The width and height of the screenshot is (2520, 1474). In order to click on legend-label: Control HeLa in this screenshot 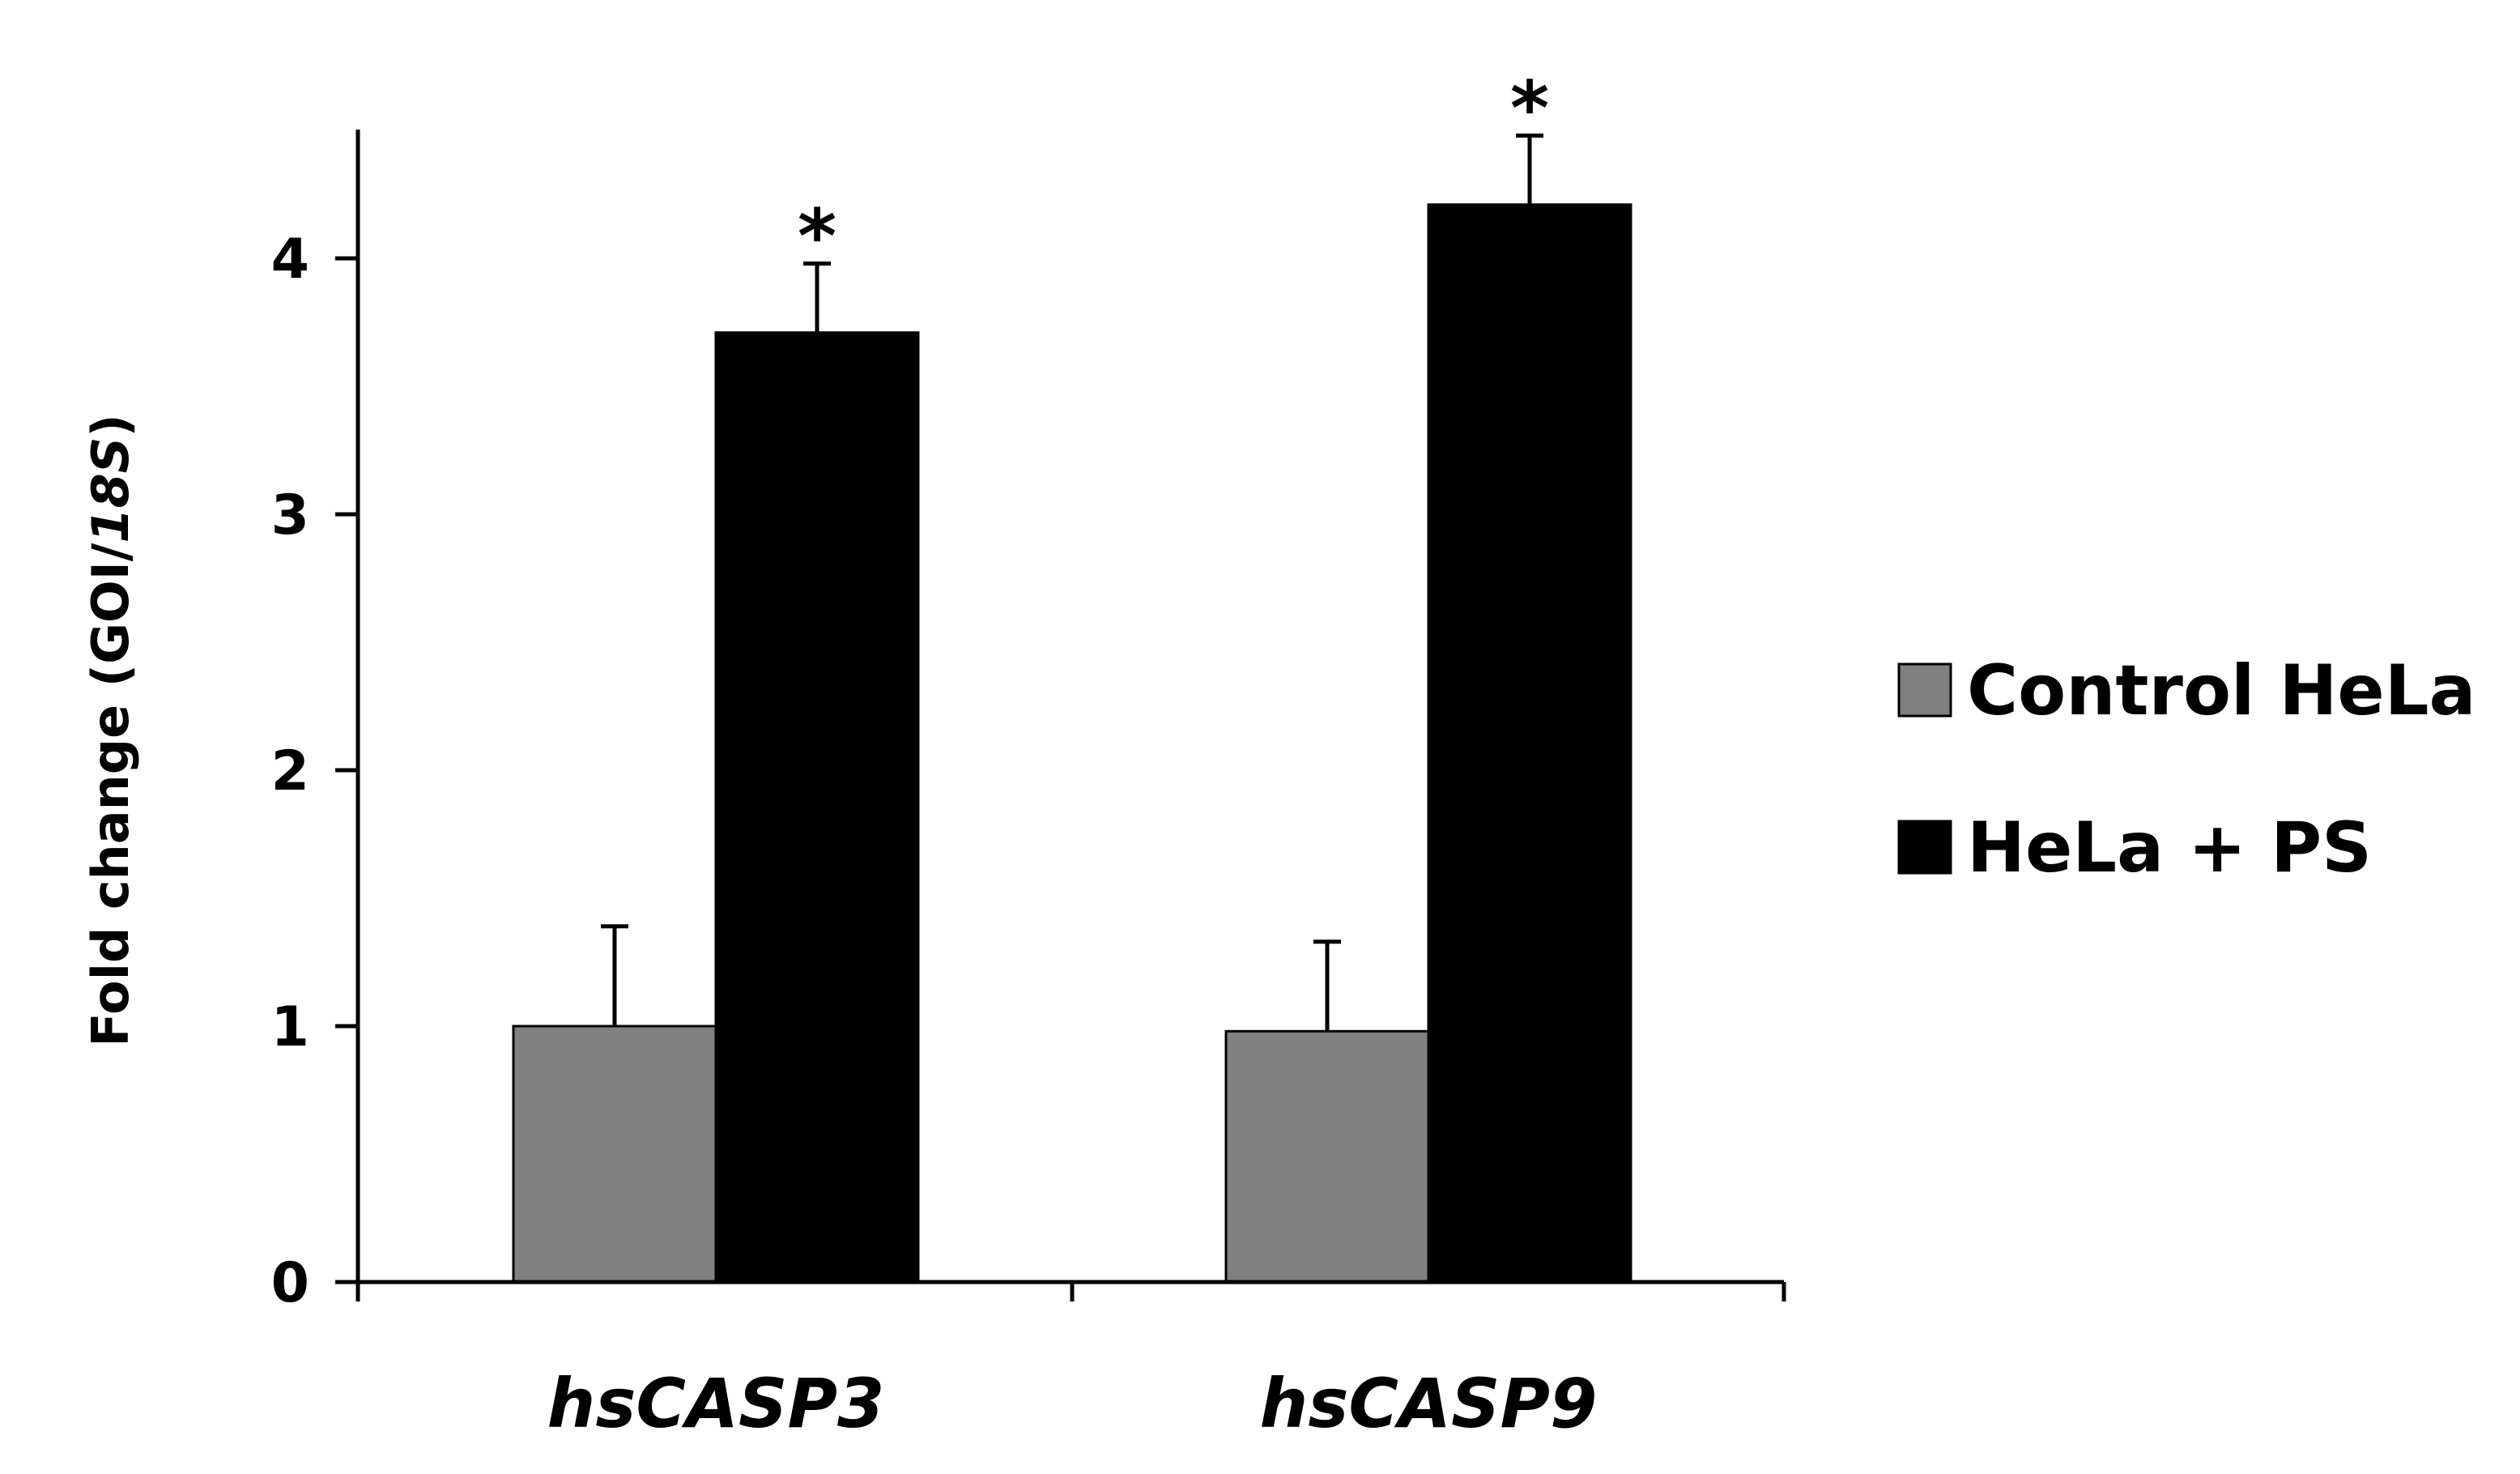, I will do `click(2221, 690)`.